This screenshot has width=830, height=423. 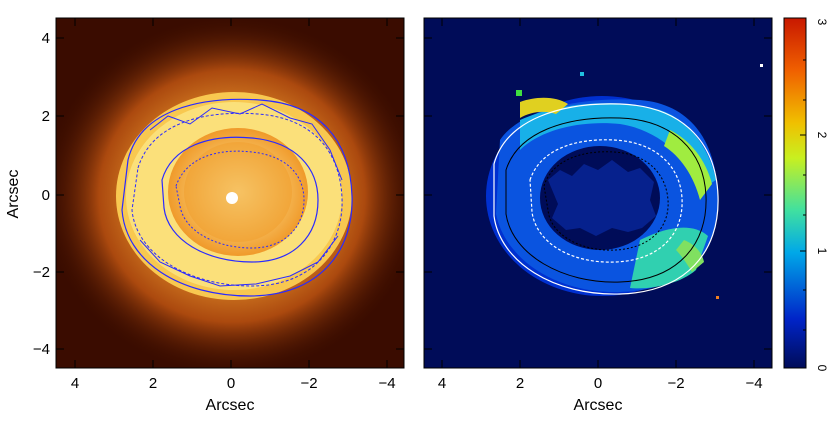 What do you see at coordinates (822, 22) in the screenshot?
I see `colorbar-tick-label: 3` at bounding box center [822, 22].